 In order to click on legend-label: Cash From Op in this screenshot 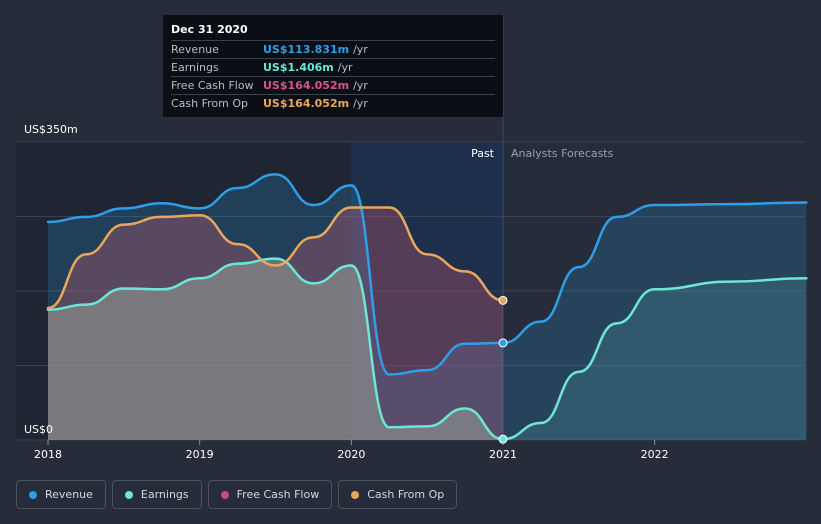, I will do `click(406, 494)`.